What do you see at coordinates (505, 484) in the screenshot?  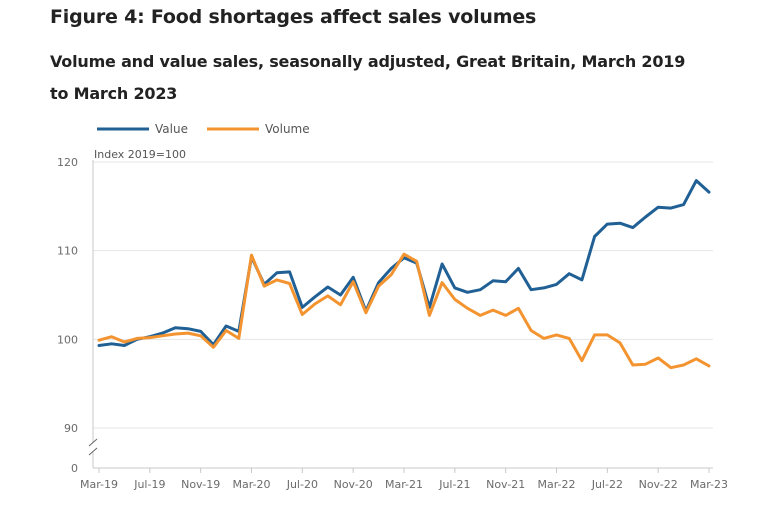 I see `x-tick-label-Nov-21: Nov-21` at bounding box center [505, 484].